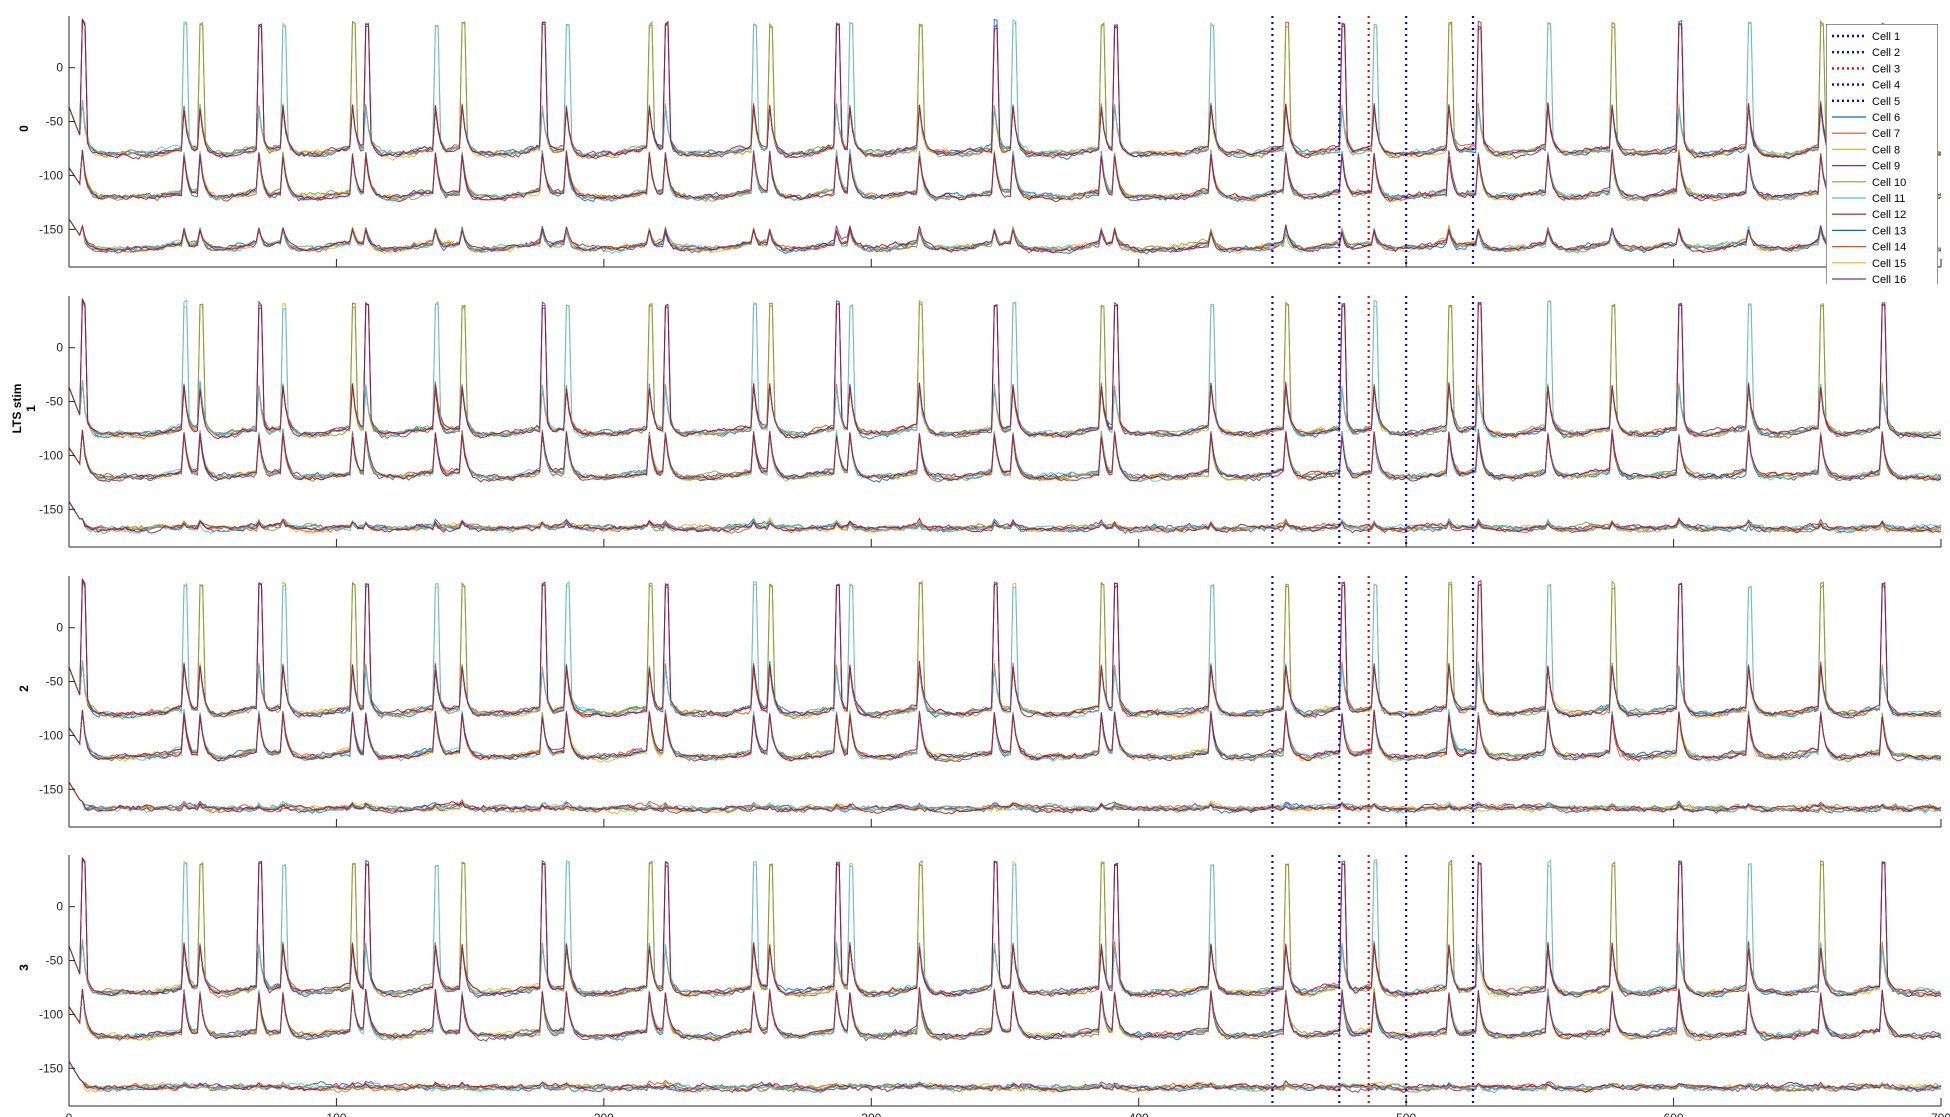 This screenshot has width=1950, height=1117. I want to click on panel-label: 2, so click(24, 688).